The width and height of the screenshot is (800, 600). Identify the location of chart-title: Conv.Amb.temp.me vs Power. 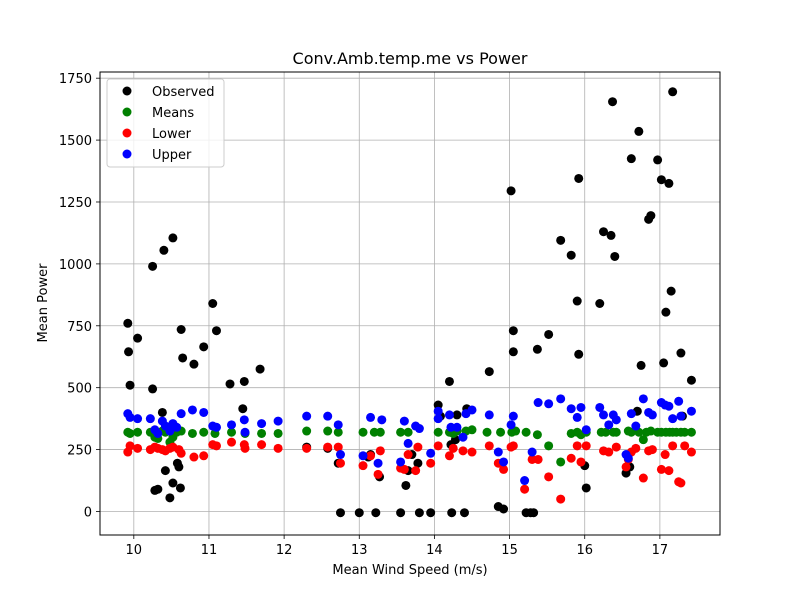
(410, 58).